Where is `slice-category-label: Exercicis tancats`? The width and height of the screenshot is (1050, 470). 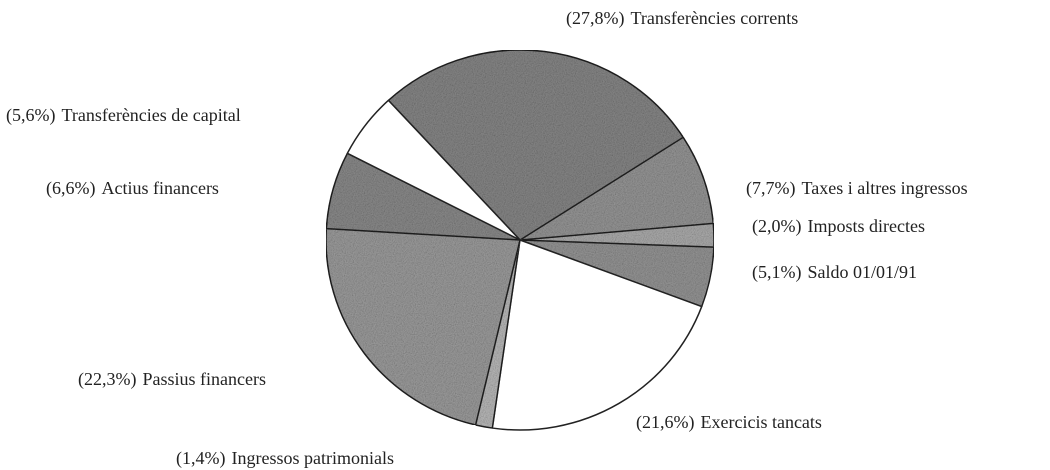 slice-category-label: Exercicis tancats is located at coordinates (760, 422).